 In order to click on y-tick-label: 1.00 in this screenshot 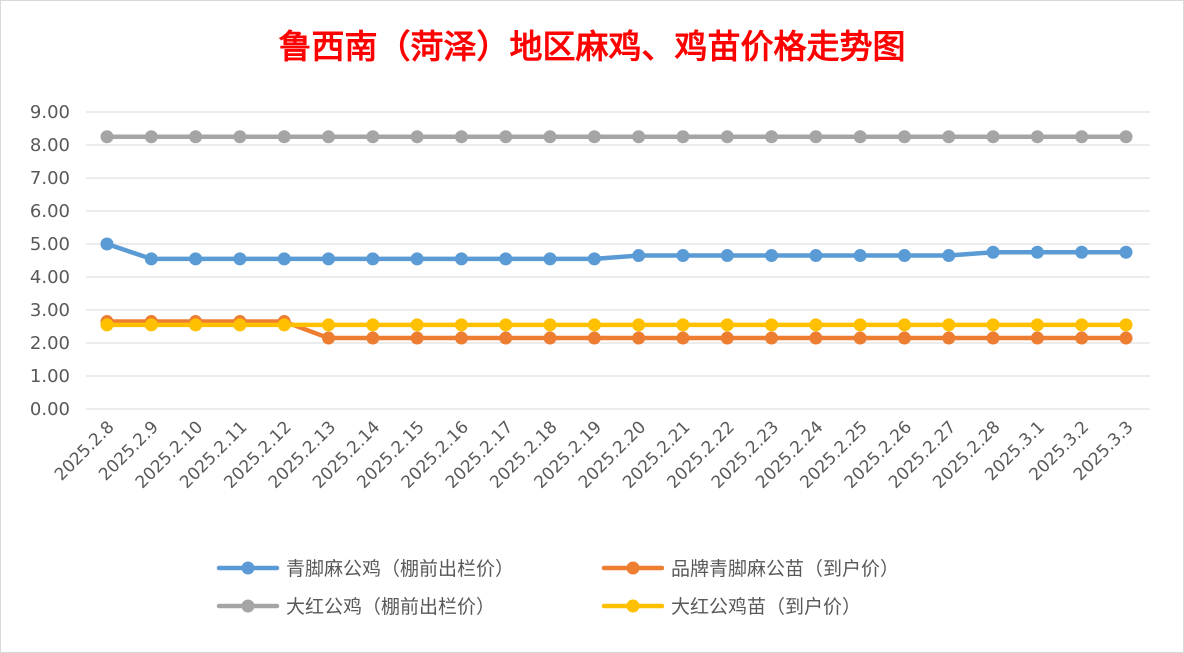, I will do `click(50, 376)`.